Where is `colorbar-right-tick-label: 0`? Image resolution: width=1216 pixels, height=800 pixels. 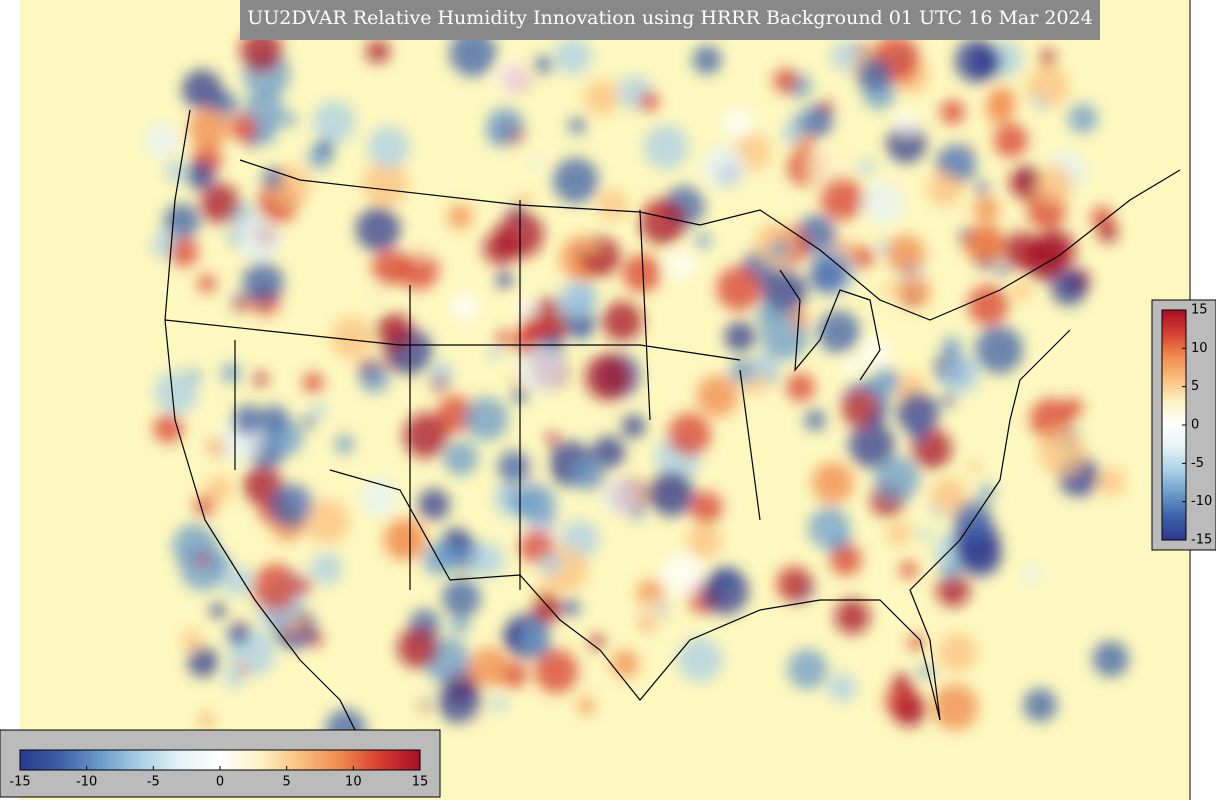 colorbar-right-tick-label: 0 is located at coordinates (1195, 425).